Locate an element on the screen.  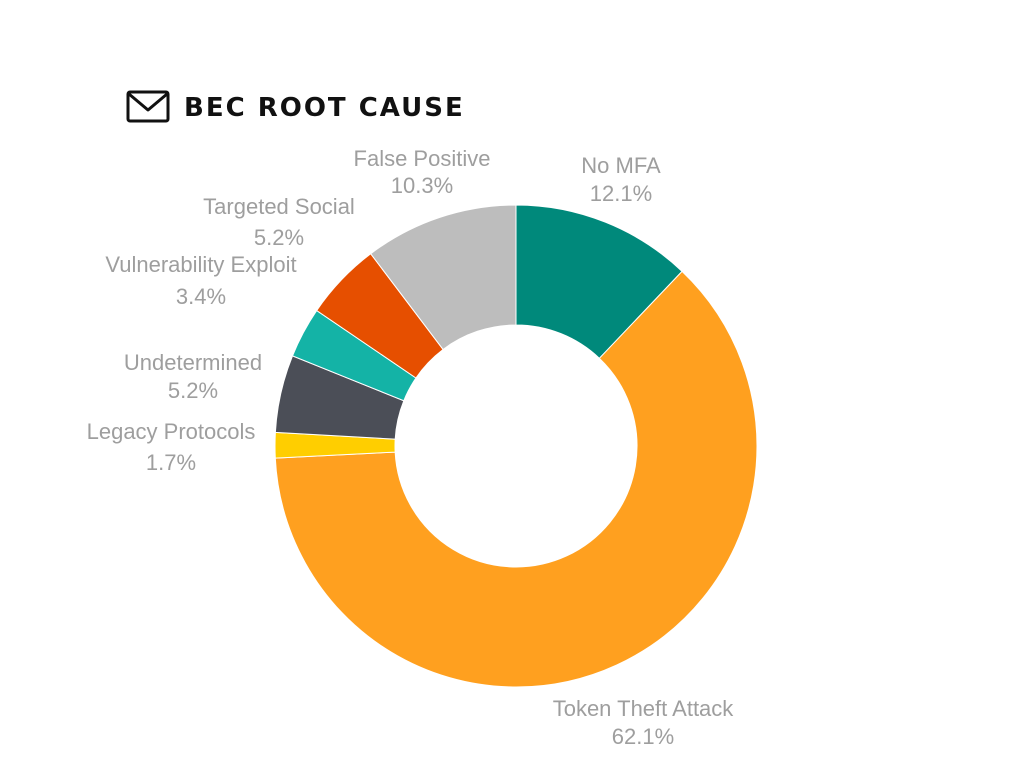
label-name-vulnerability-exploit: Vulnerability Exploit is located at coordinates (200, 264).